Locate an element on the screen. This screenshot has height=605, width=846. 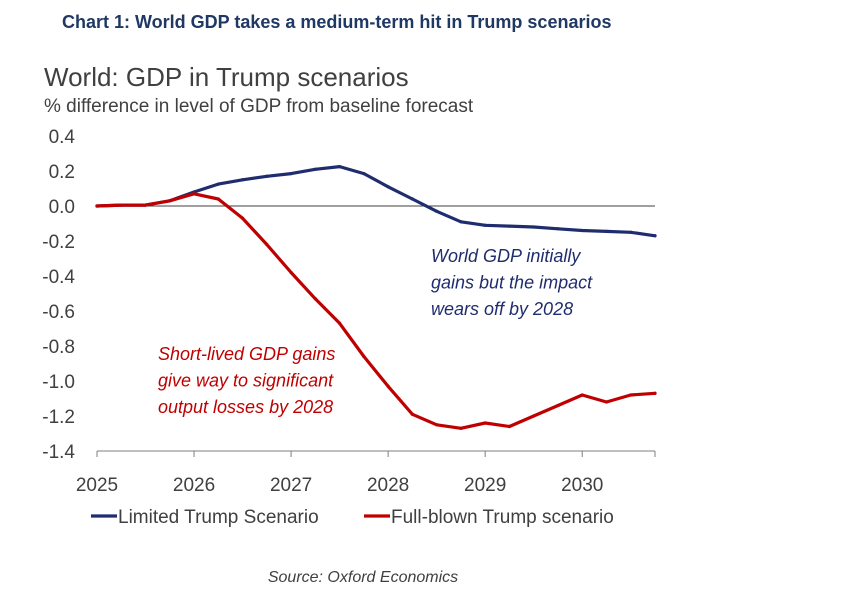
y-axis: 0.4 0.2 0.0 -0.2 -0.4 -0.6 -0.8 -1.0 -1.2 -1.4 is located at coordinates (58, 295).